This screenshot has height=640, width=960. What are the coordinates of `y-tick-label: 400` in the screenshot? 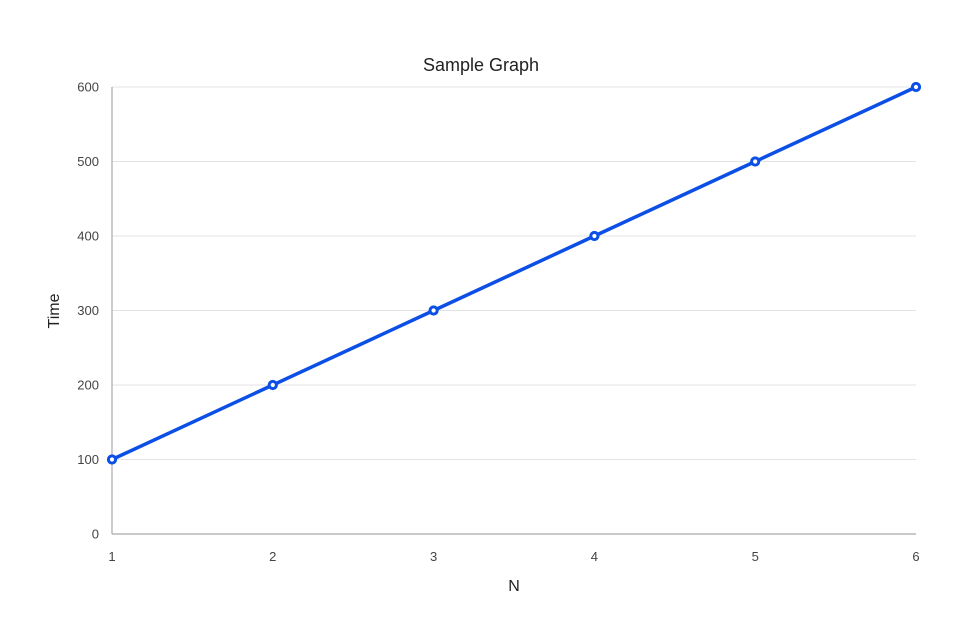 It's located at (88, 236).